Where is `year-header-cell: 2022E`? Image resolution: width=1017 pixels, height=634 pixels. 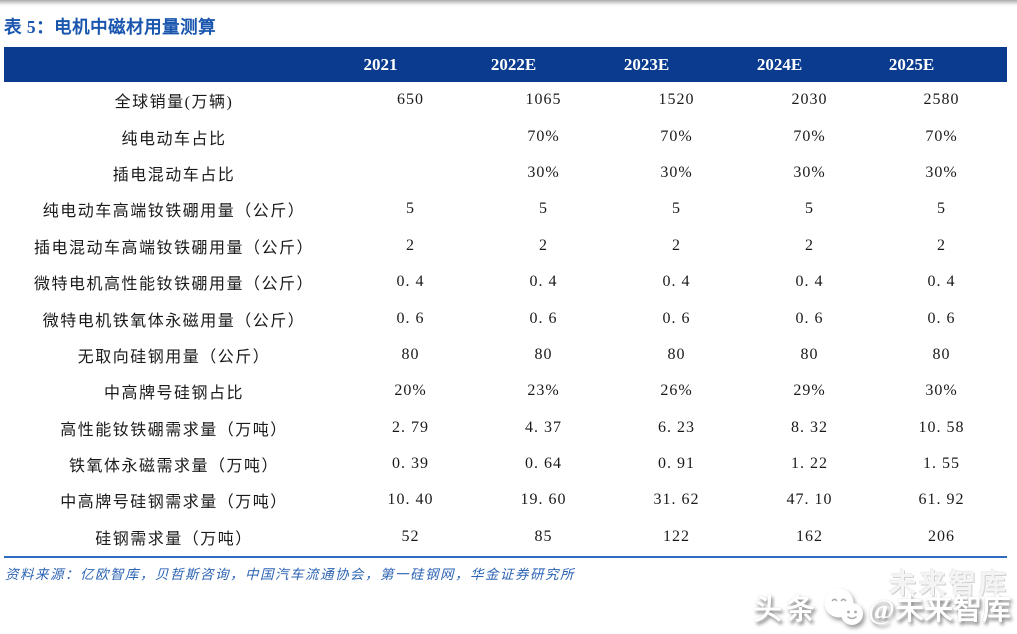 year-header-cell: 2022E is located at coordinates (543, 64).